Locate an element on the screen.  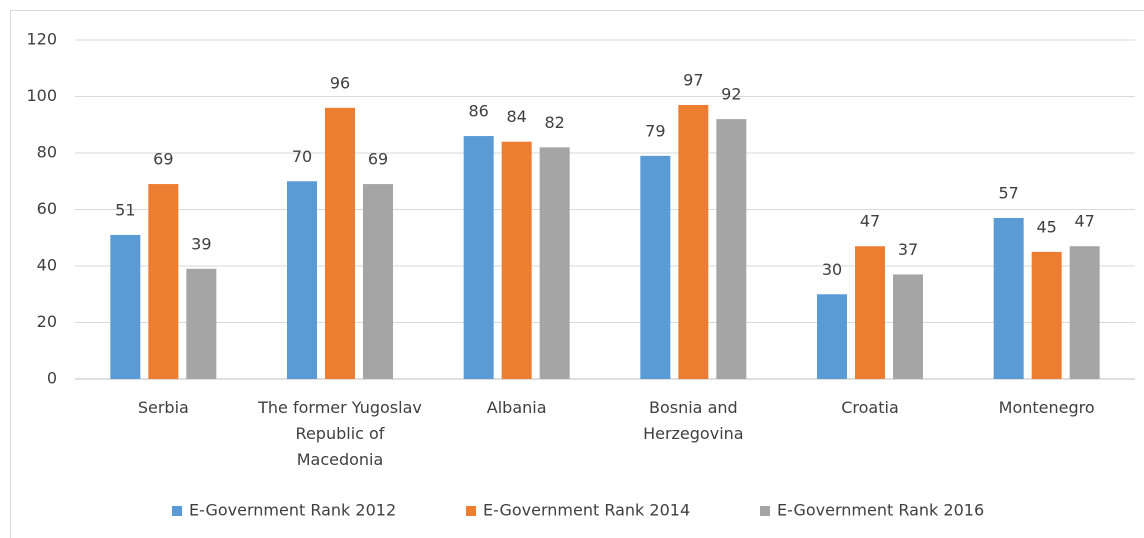
x-tick-label-box: Croatia is located at coordinates (870, 407).